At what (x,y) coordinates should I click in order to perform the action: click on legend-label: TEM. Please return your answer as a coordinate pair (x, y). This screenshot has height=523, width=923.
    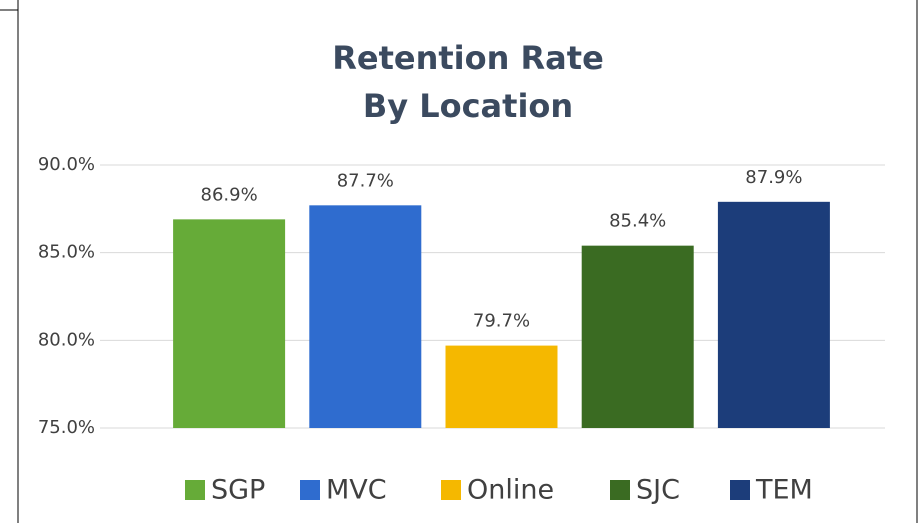
    Looking at the image, I should click on (784, 490).